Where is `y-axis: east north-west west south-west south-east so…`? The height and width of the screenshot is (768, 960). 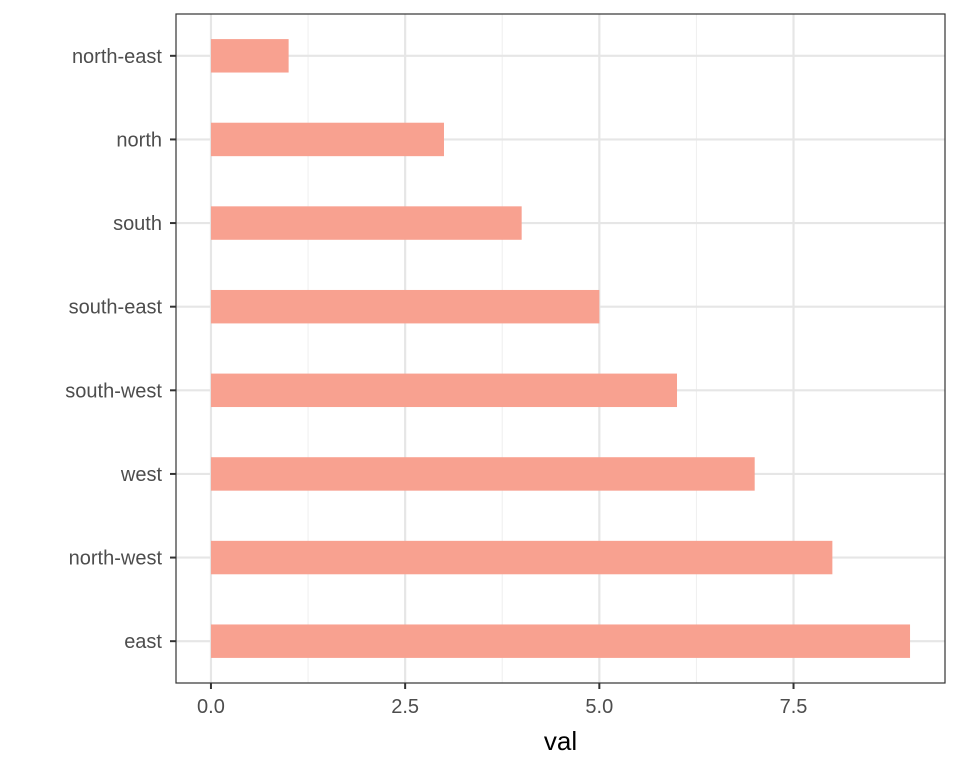
y-axis: east north-west west south-west south-east so… is located at coordinates (120, 349).